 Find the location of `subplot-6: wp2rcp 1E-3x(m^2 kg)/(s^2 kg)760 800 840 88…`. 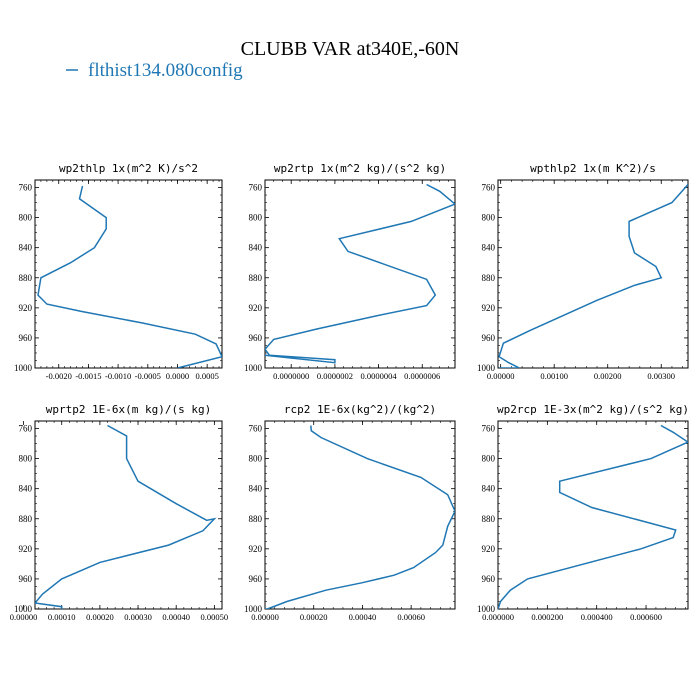

subplot-6: wp2rcp 1E-3x(m^2 kg)/(s^2 kg)760 800 840 88… is located at coordinates (583, 512).